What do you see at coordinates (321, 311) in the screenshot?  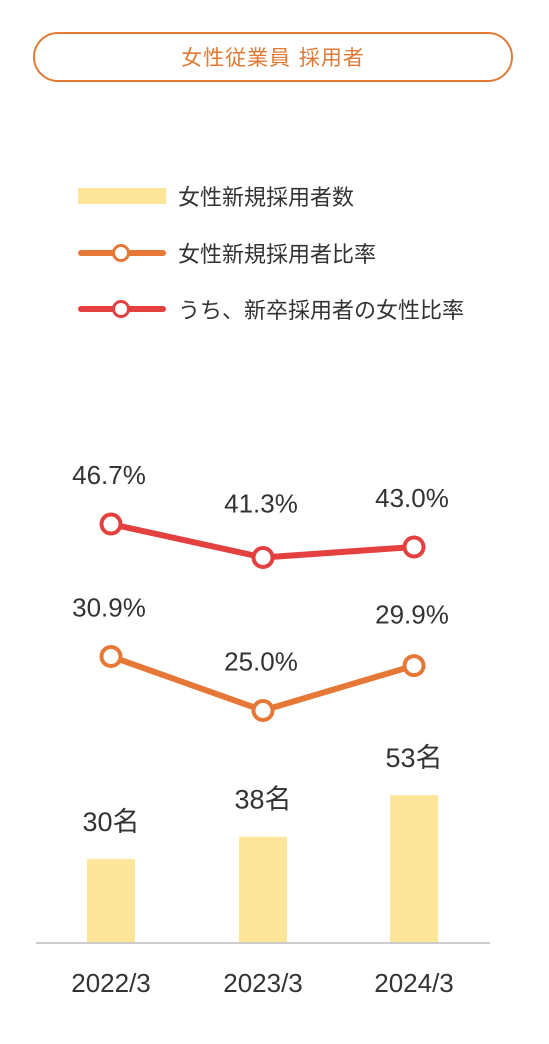 I see `legend-label: うち、新卒採用者の女性比率` at bounding box center [321, 311].